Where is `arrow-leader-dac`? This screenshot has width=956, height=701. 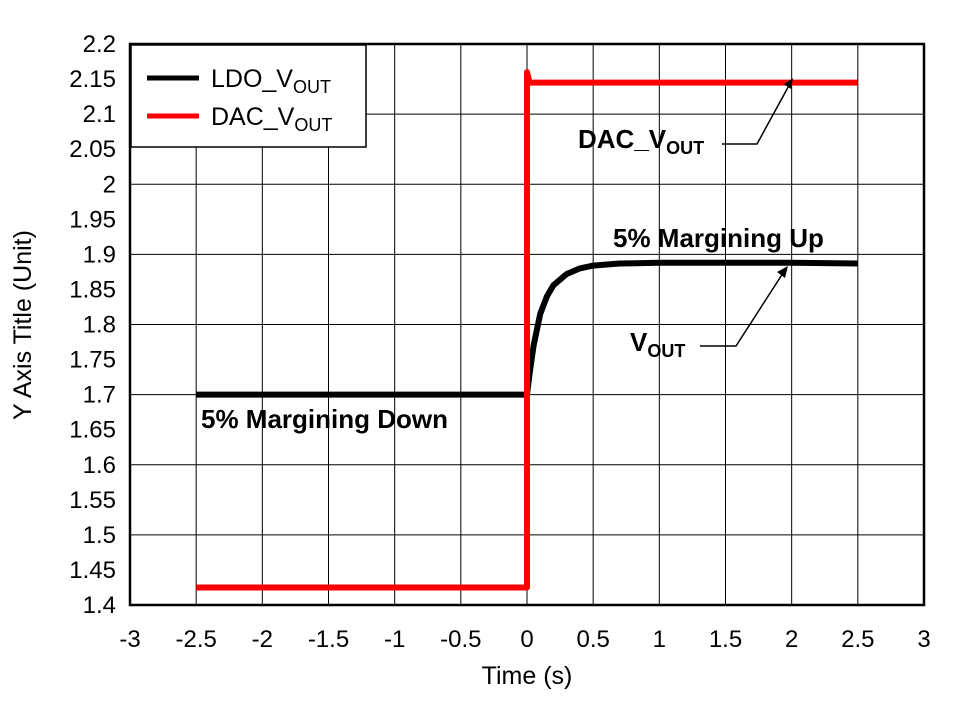
arrow-leader-dac is located at coordinates (757, 112).